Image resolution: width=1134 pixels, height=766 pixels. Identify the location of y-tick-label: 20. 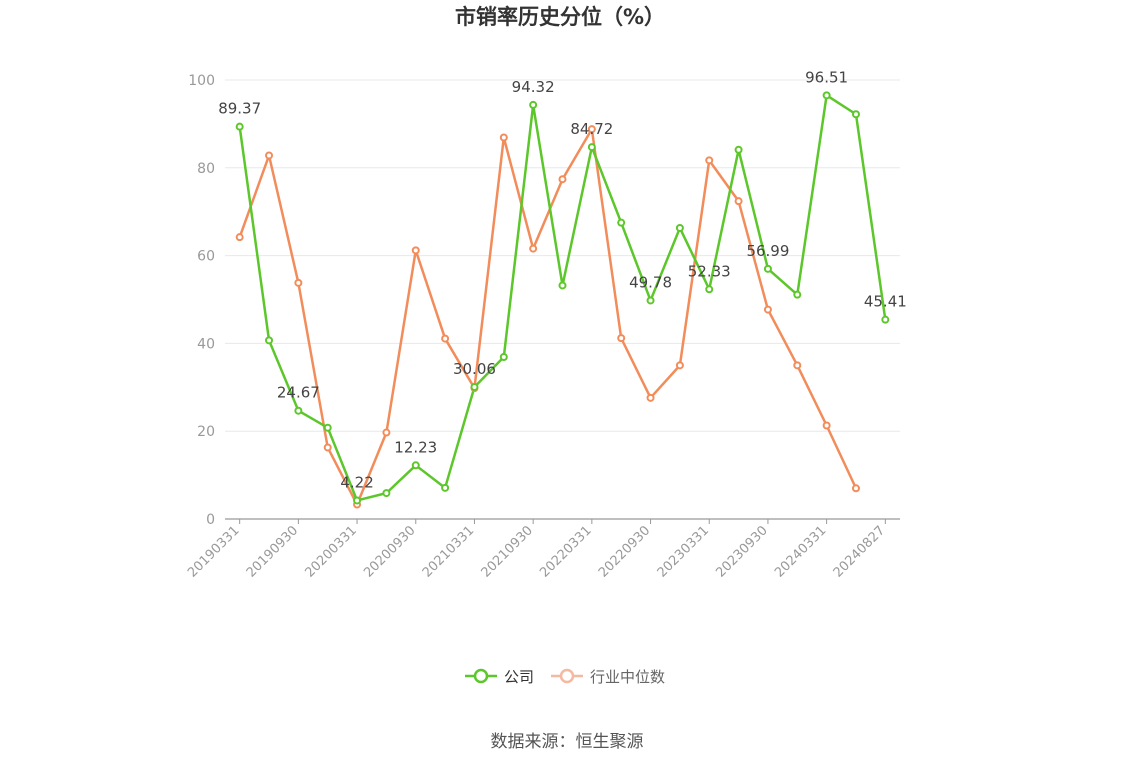
(206, 432).